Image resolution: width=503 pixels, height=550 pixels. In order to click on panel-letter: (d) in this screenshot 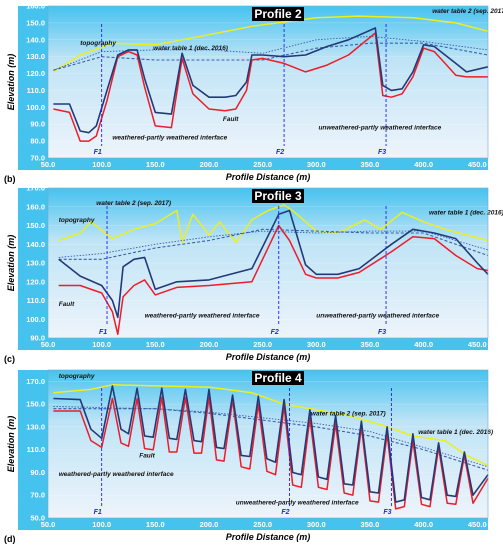, I will do `click(10, 539)`.